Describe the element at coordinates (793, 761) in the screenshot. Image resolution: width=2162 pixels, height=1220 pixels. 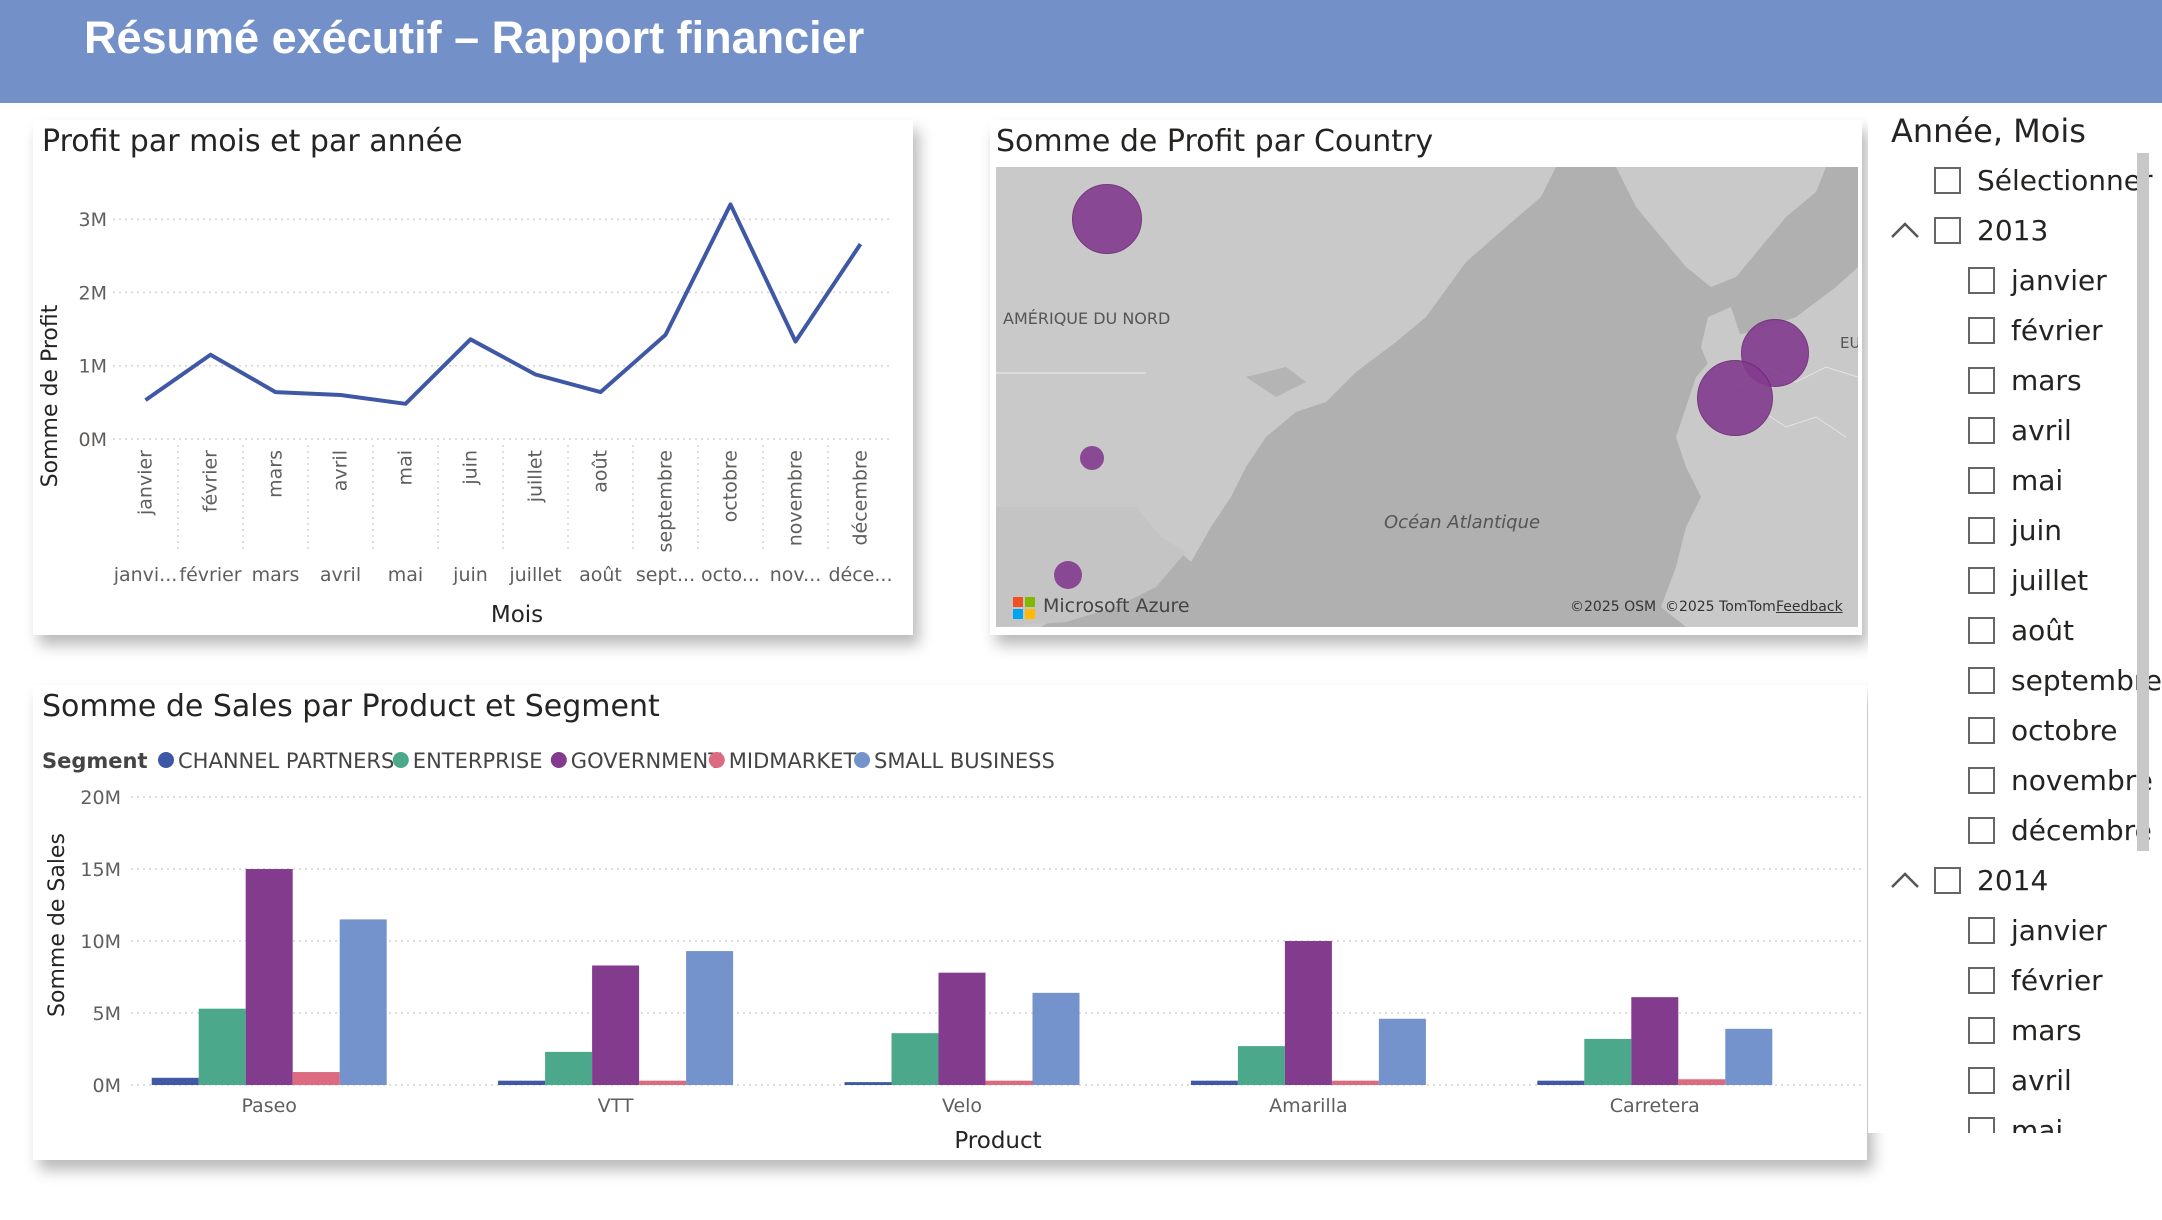
I see `legend-label: MIDMARKET` at that location.